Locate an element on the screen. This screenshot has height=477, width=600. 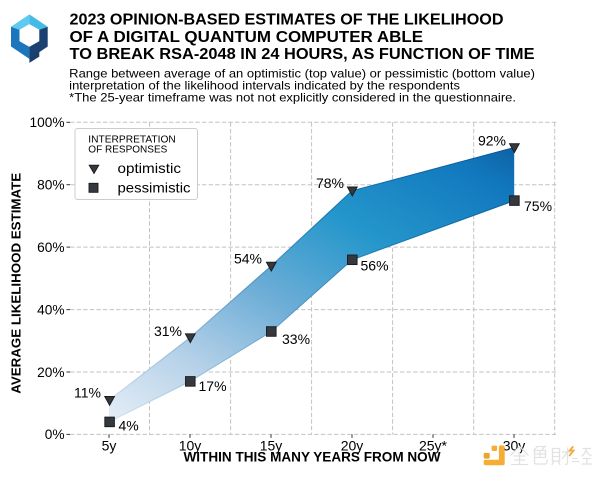
svg-text: 54% is located at coordinates (248, 258).